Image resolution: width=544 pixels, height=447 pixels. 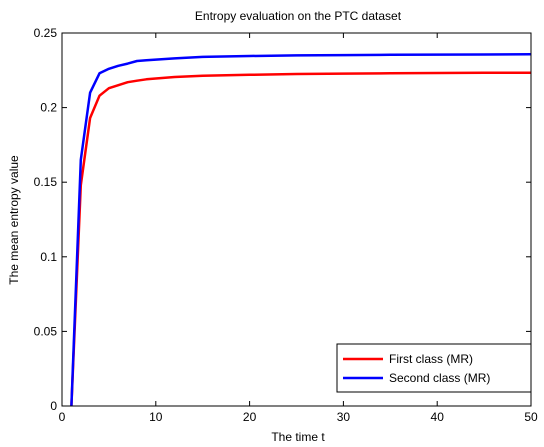 What do you see at coordinates (298, 16) in the screenshot?
I see `chart-title: Entropy evaluation on the PTC dataset` at bounding box center [298, 16].